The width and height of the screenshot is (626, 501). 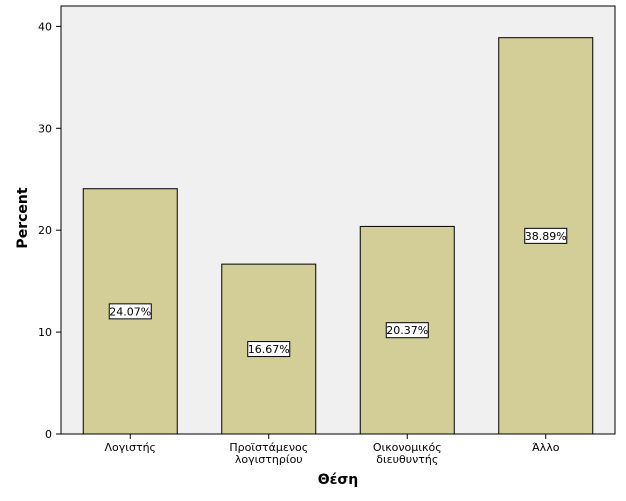 I want to click on y-tick-label: 10, so click(x=45, y=332).